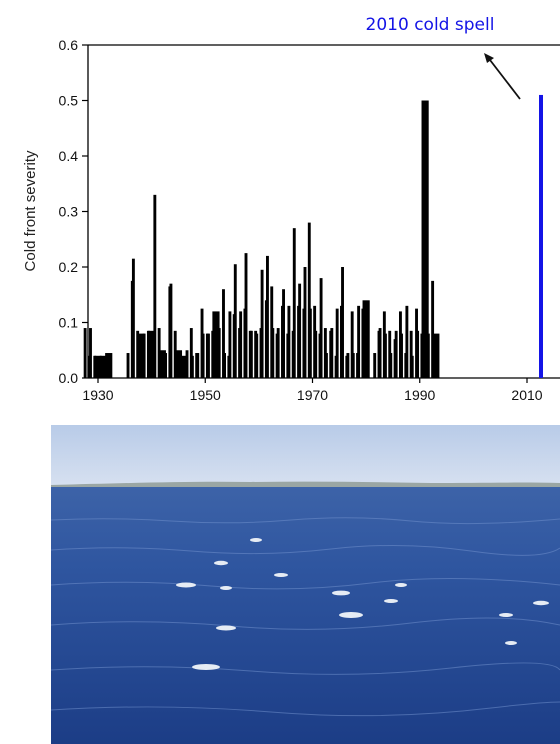 The image size is (560, 744). I want to click on annotation-arrow, so click(502, 76).